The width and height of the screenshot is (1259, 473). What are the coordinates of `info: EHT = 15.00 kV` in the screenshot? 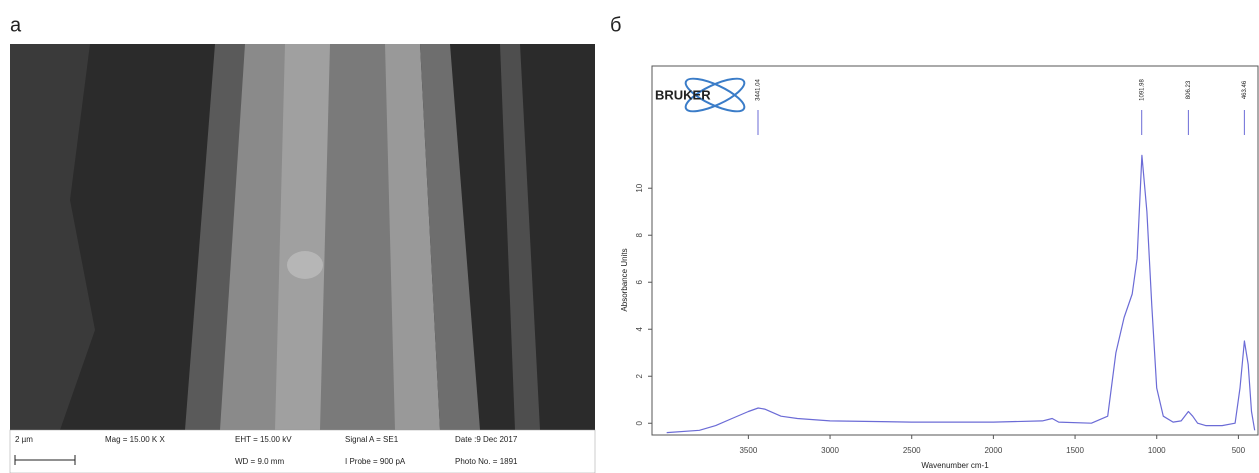 It's located at (263, 439).